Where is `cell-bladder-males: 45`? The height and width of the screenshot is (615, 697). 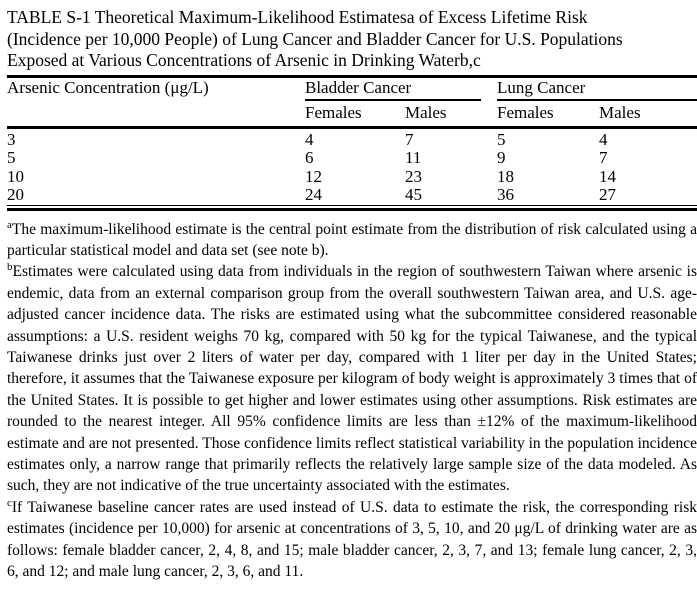 cell-bladder-males: 45 is located at coordinates (413, 195).